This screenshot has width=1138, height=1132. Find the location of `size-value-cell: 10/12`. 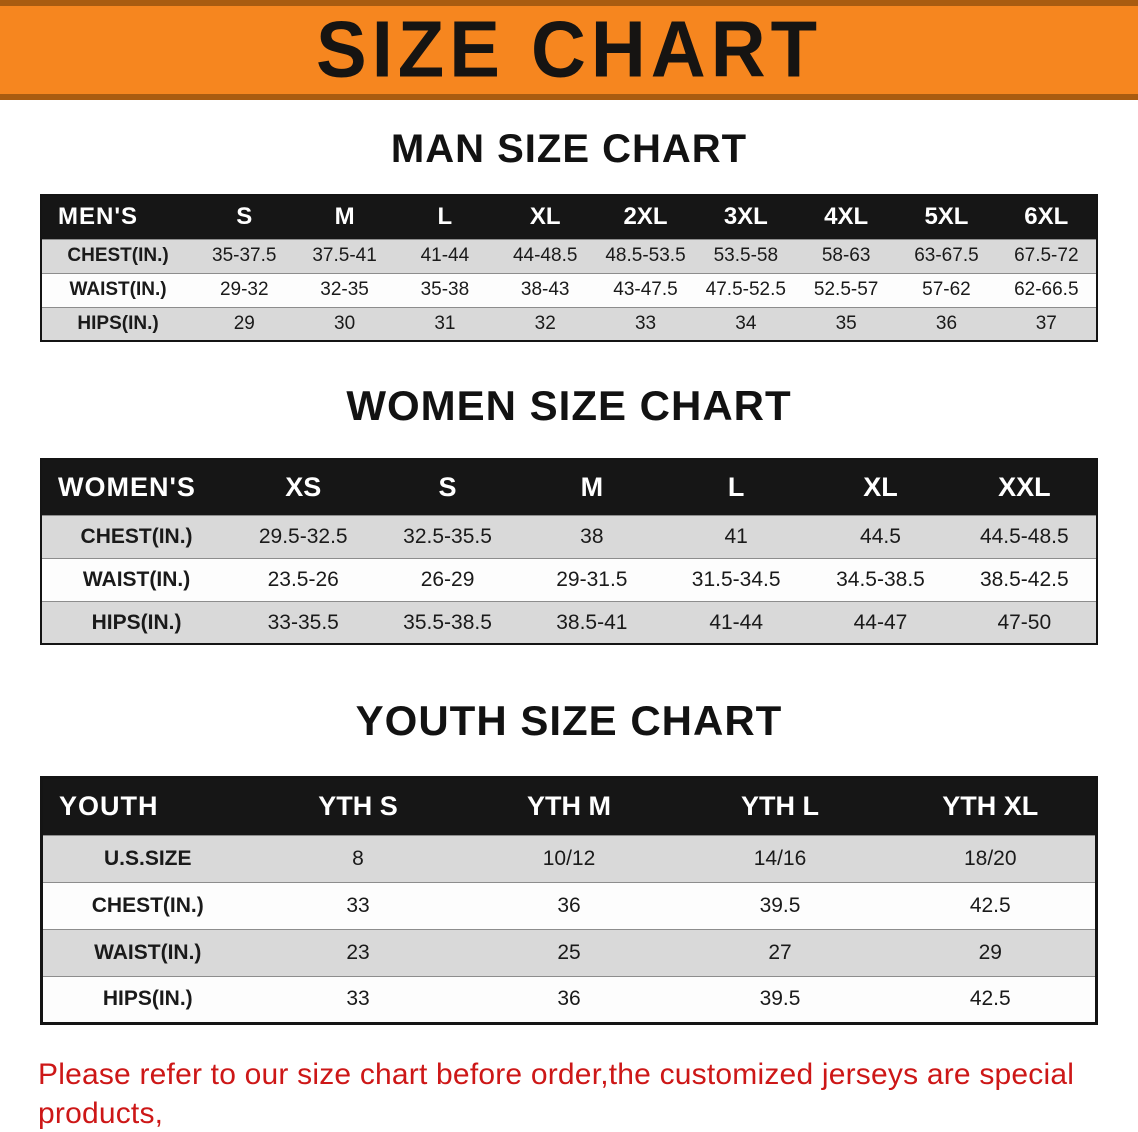

size-value-cell: 10/12 is located at coordinates (569, 858).